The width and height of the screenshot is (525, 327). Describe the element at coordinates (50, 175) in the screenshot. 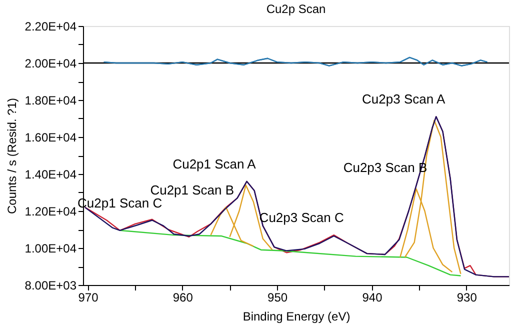

I see `y-tick-label: 1.40E+04` at that location.